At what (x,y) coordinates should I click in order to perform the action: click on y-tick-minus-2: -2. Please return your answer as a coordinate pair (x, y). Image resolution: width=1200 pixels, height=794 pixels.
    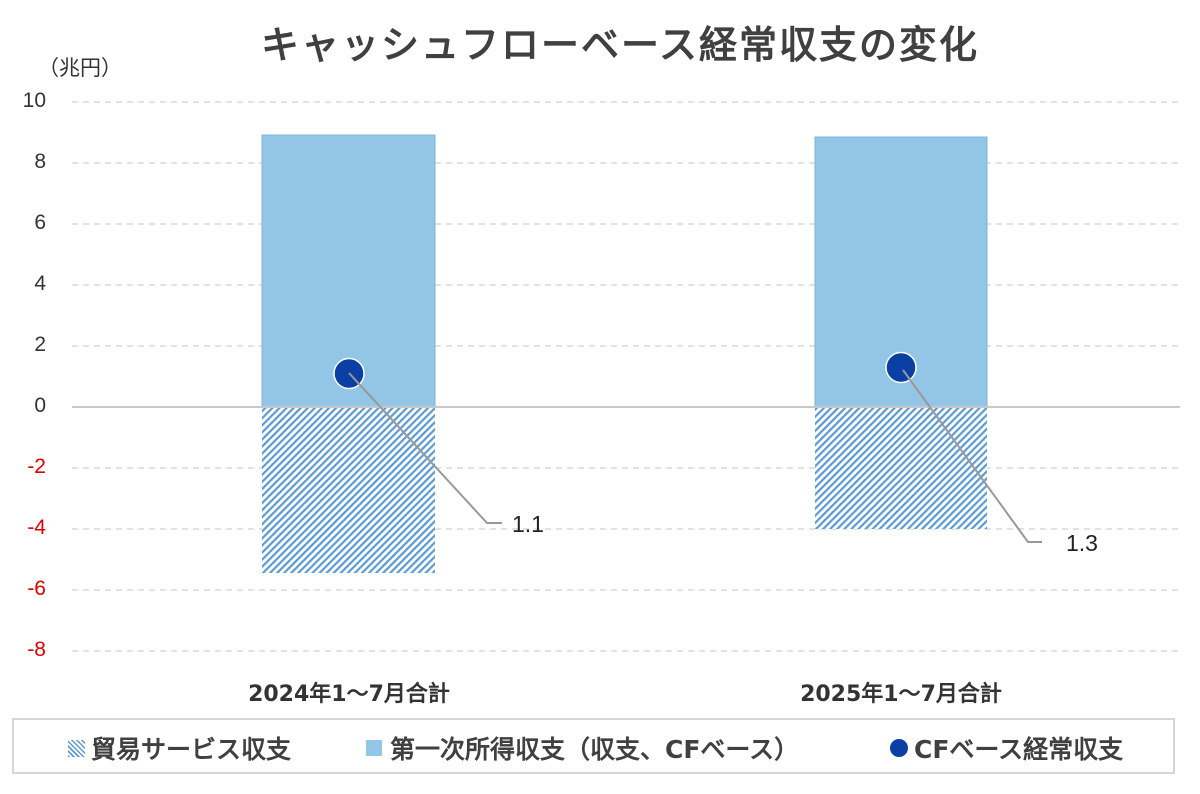
    Looking at the image, I should click on (36, 466).